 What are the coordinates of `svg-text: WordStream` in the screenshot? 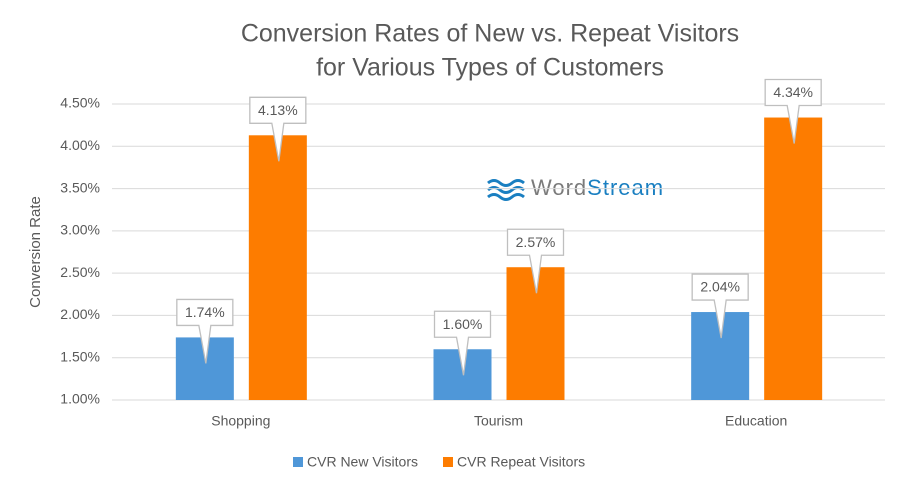 It's located at (597, 187).